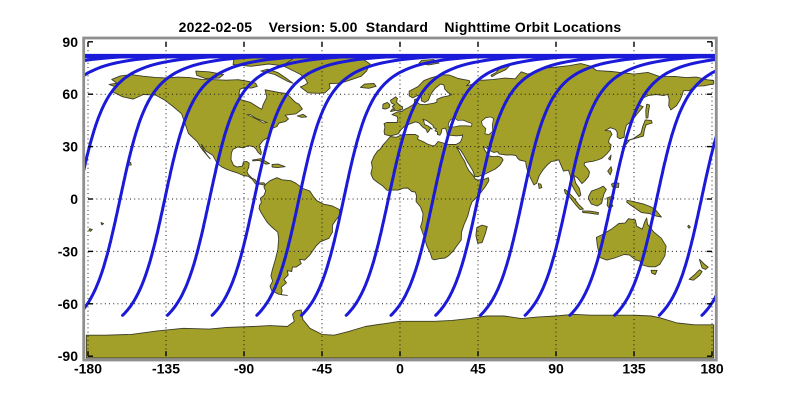  What do you see at coordinates (638, 132) in the screenshot?
I see `landmass-japan` at bounding box center [638, 132].